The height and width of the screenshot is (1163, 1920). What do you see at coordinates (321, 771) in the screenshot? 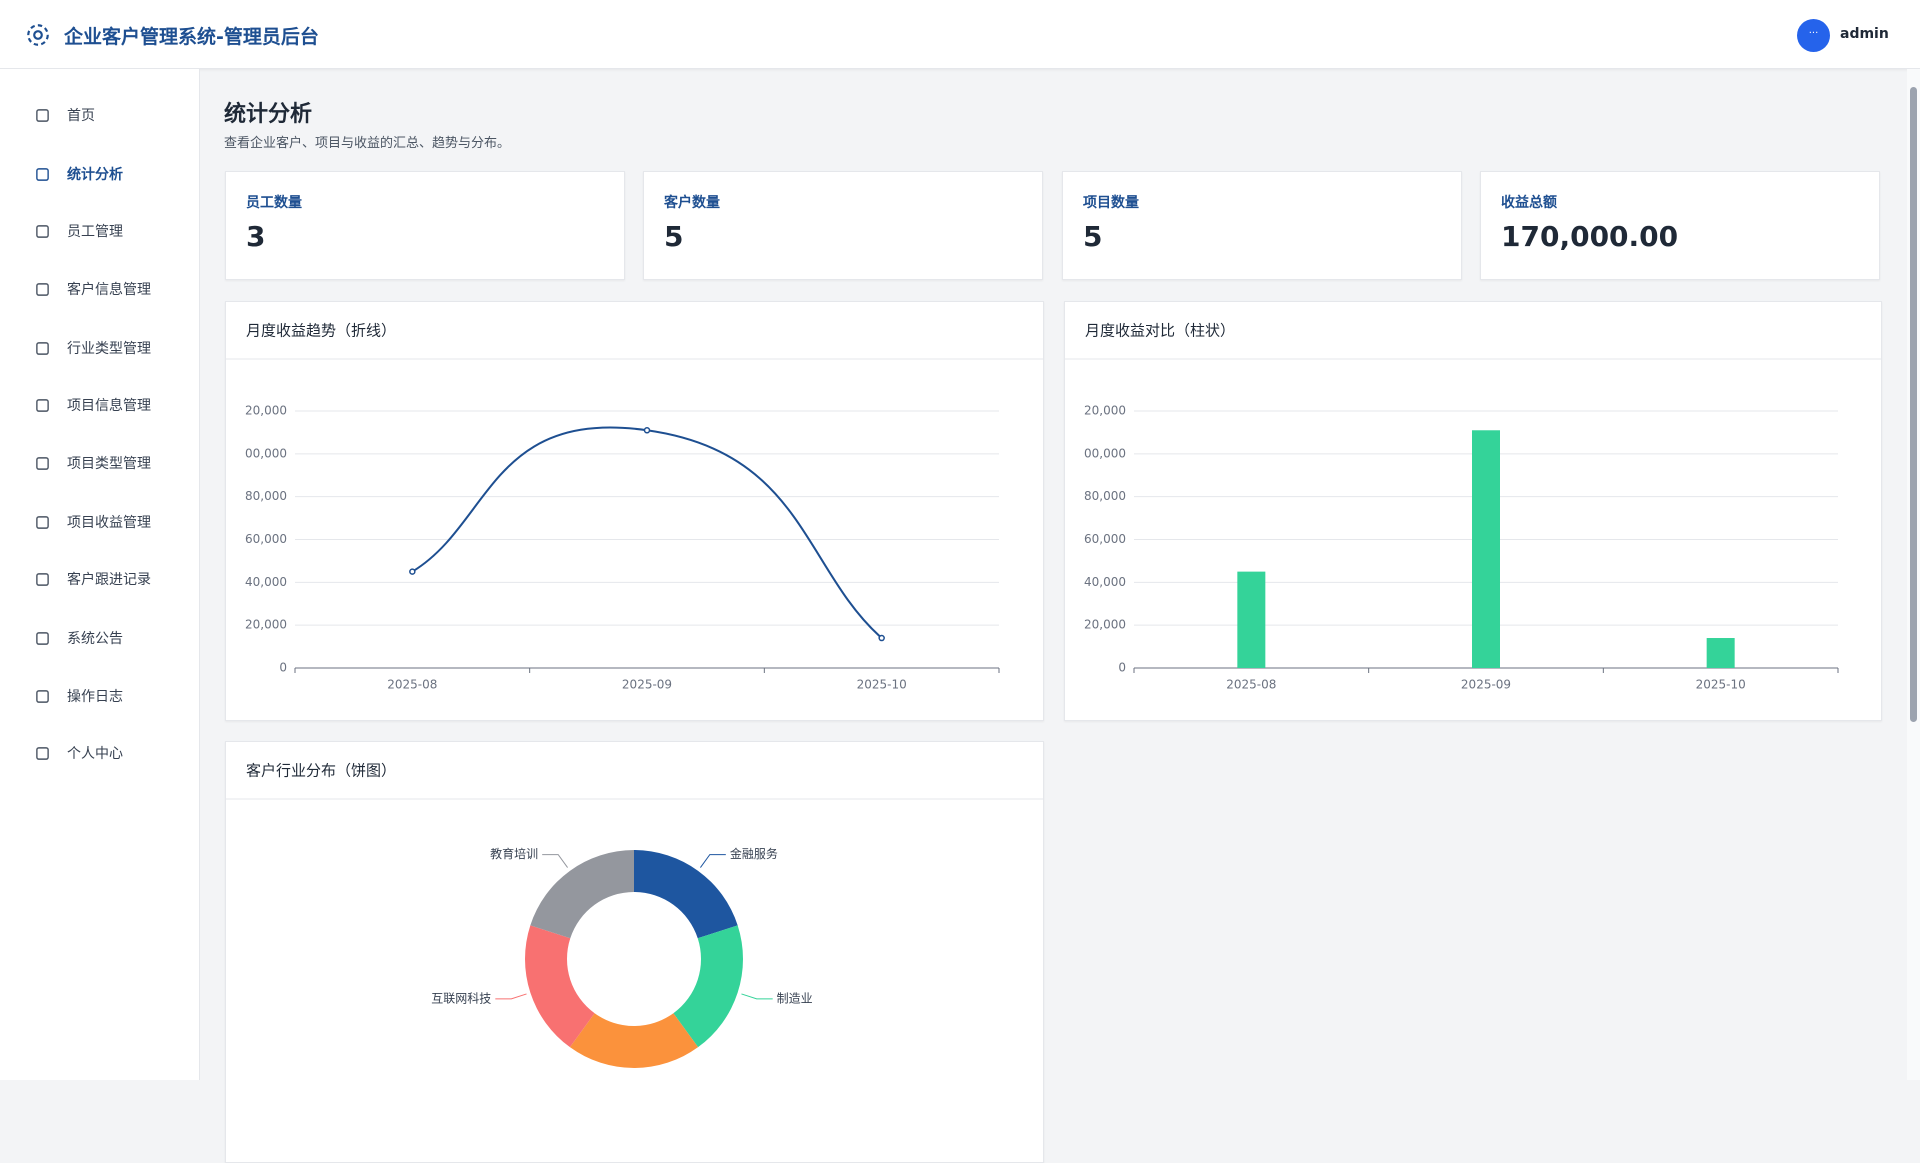
I see `chart-title: 客户行业分布（饼图）` at bounding box center [321, 771].